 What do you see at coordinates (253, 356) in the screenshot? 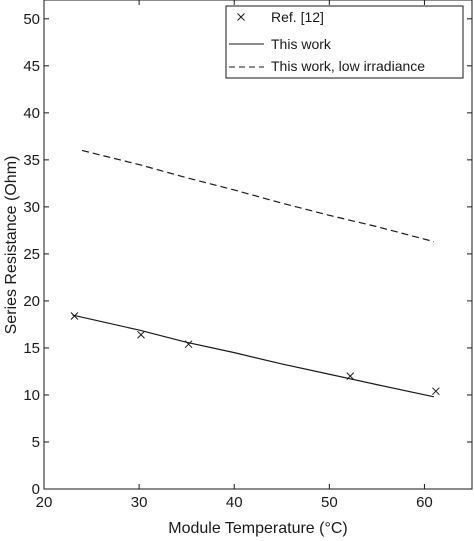
I see `this-work-series-line` at bounding box center [253, 356].